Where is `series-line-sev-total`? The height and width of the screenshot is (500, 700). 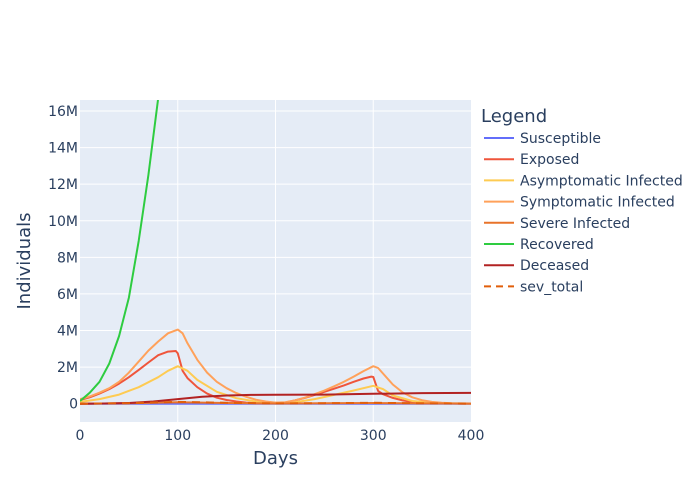
series-line-sev-total is located at coordinates (275, 402).